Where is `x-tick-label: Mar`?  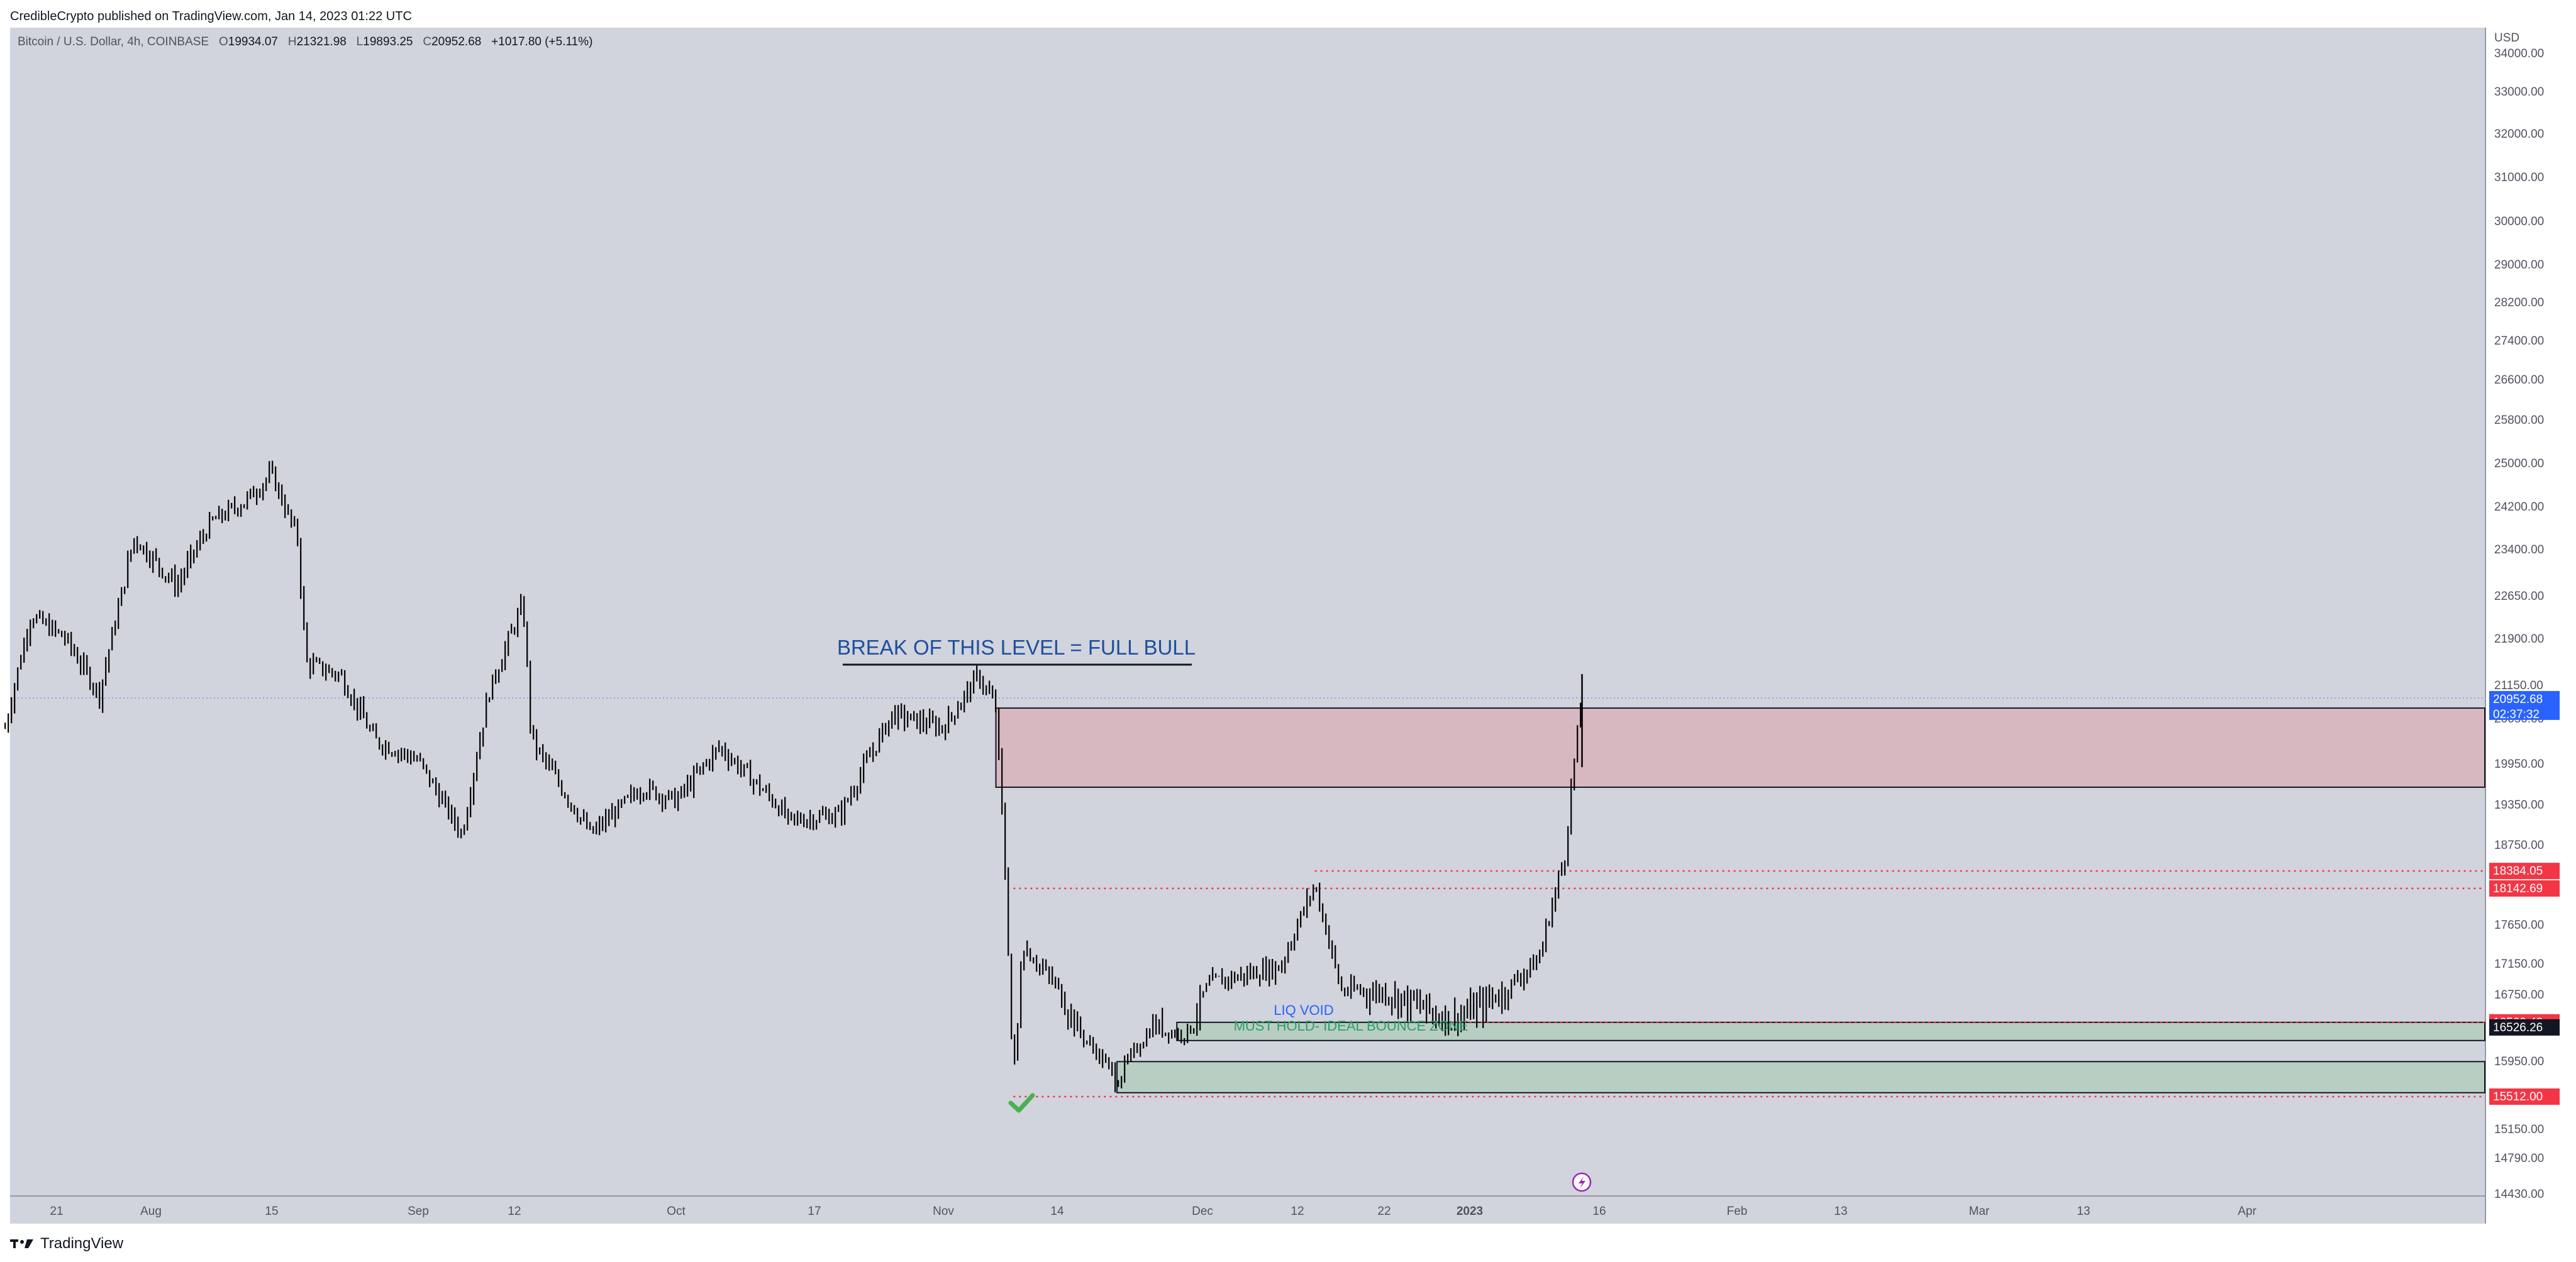
x-tick-label: Mar is located at coordinates (1979, 1211).